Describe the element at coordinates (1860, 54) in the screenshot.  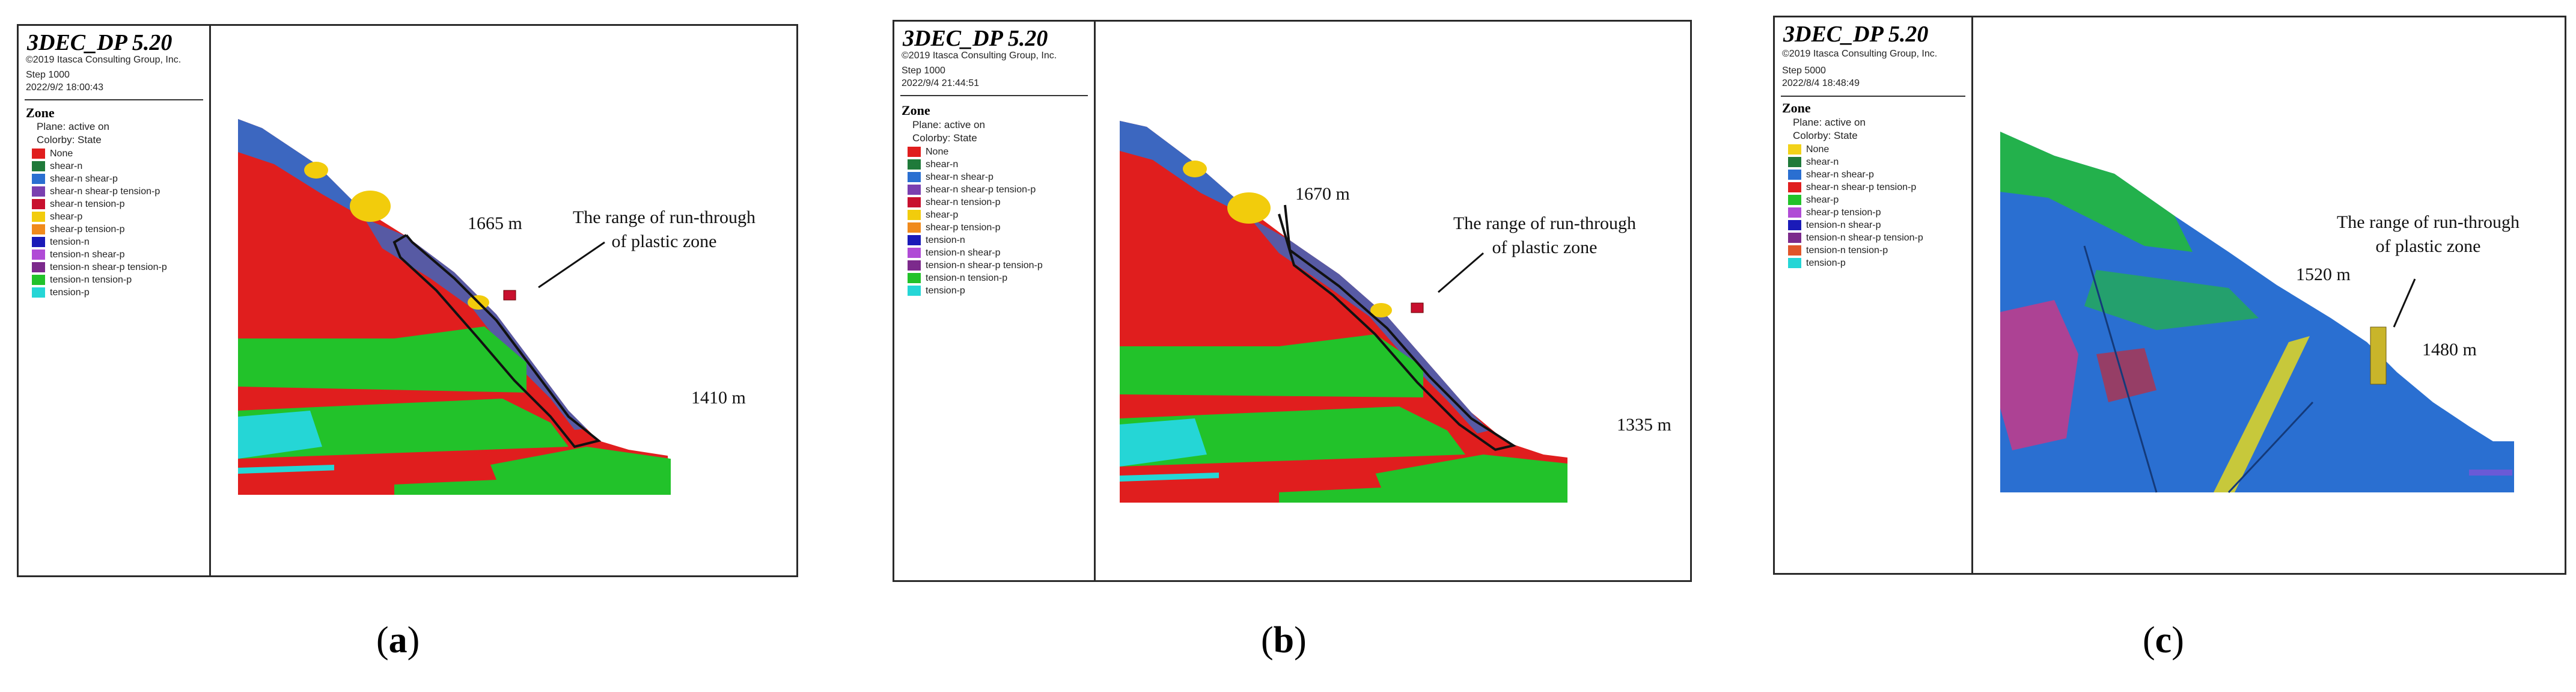
I see `panel-c-copyright: ©2019 Itasca Consulting Group, Inc.` at that location.